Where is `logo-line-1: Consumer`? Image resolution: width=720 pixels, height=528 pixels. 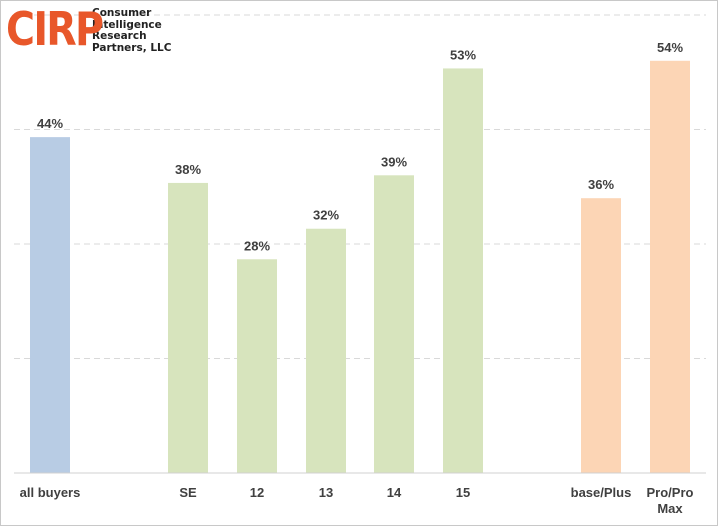
logo-line-1: Consumer is located at coordinates (122, 13).